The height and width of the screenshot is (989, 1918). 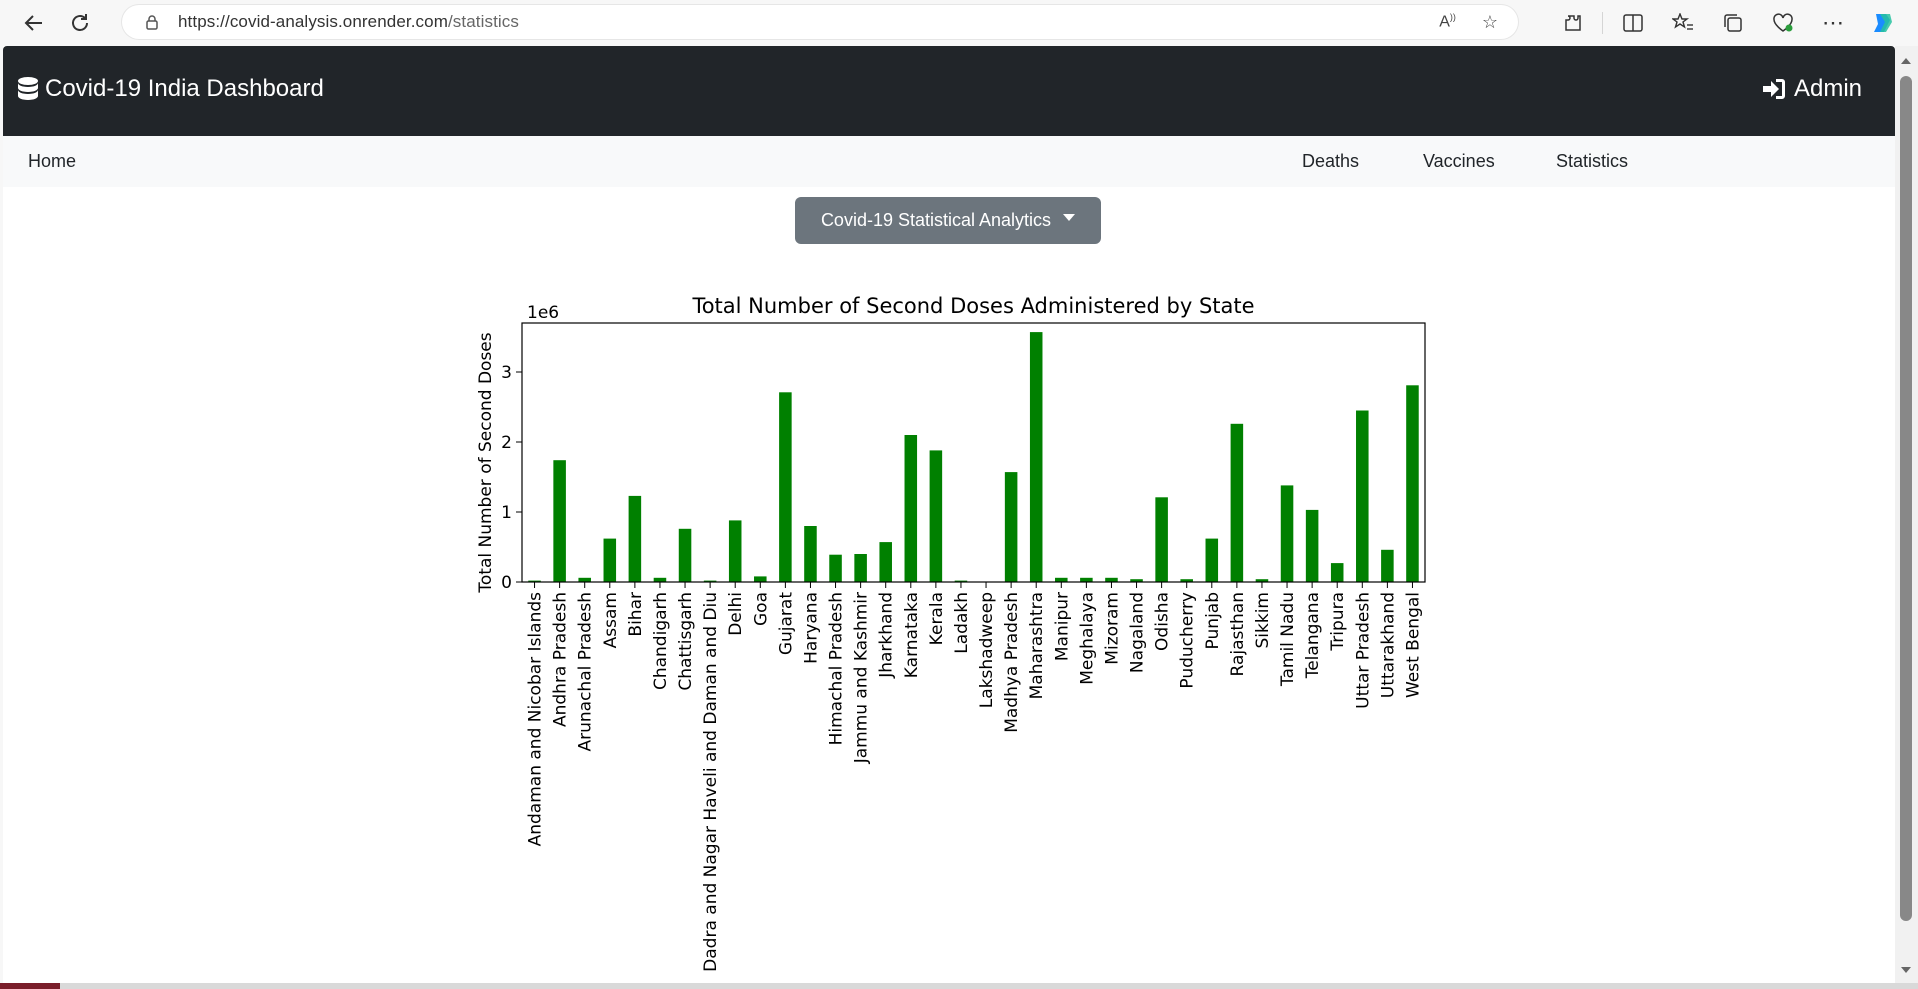 What do you see at coordinates (837, 668) in the screenshot?
I see `x-tick-label: Himachal Pradesh` at bounding box center [837, 668].